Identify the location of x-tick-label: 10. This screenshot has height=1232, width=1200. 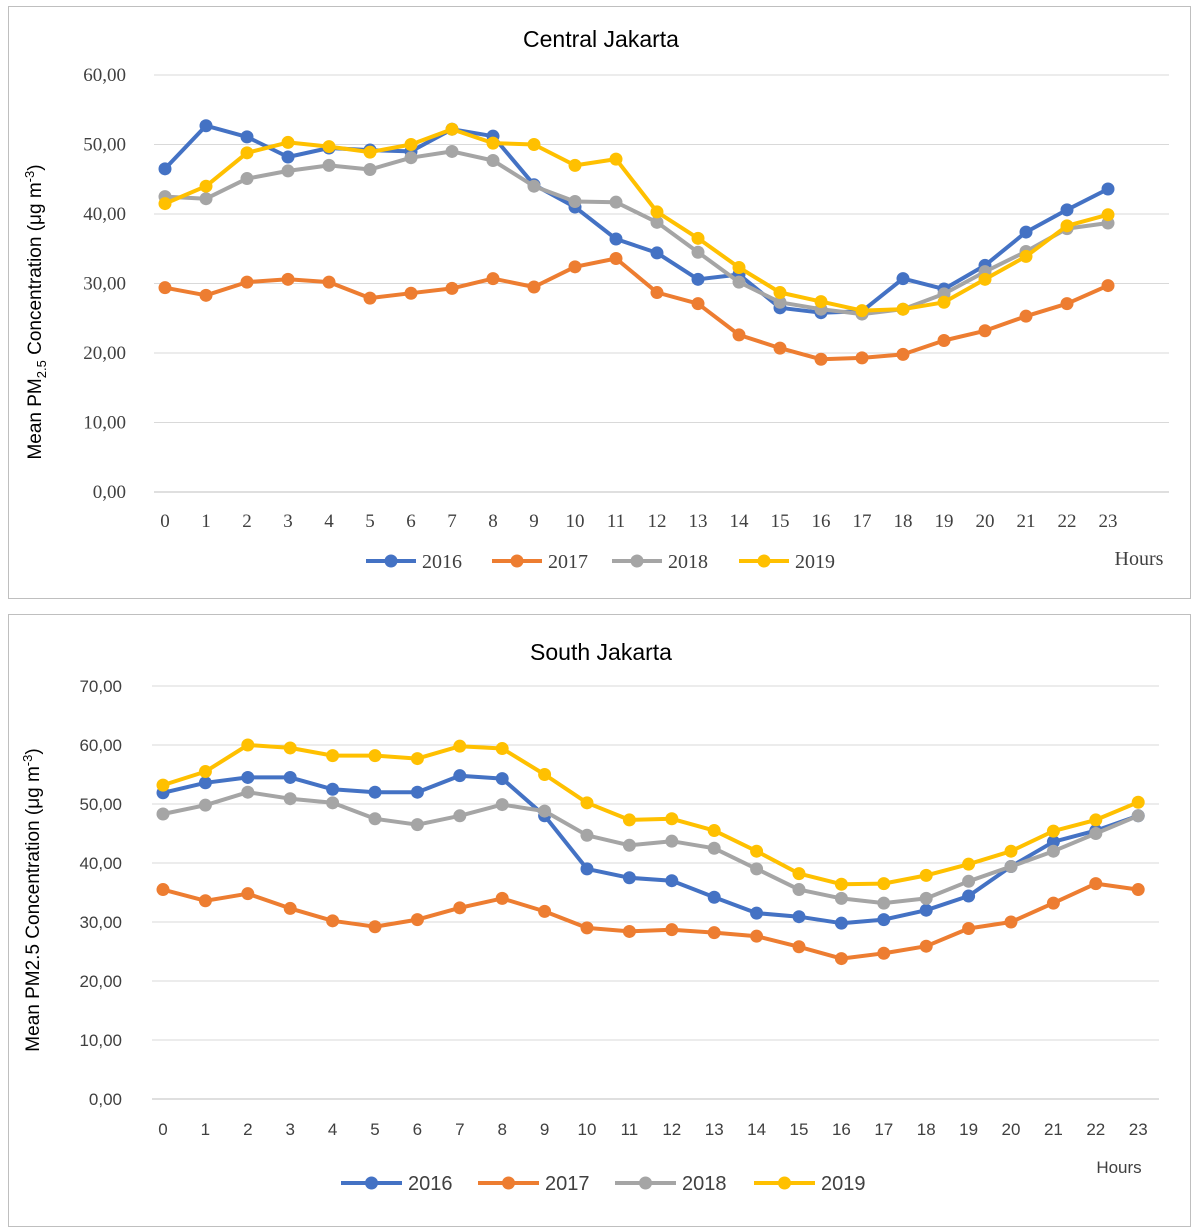
(587, 1129).